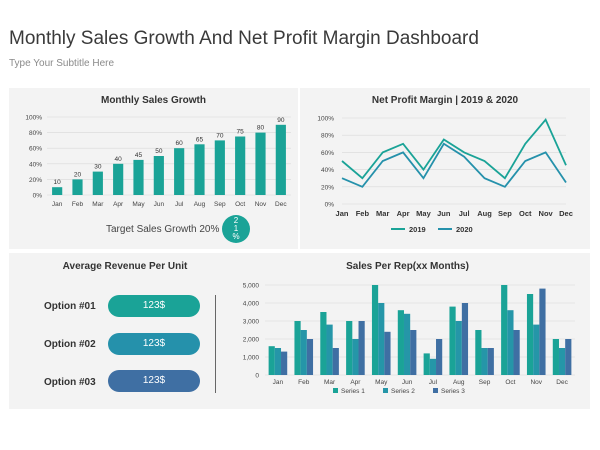 The width and height of the screenshot is (600, 450). I want to click on page-subtitle: Type Your Subtitle Here, so click(62, 63).